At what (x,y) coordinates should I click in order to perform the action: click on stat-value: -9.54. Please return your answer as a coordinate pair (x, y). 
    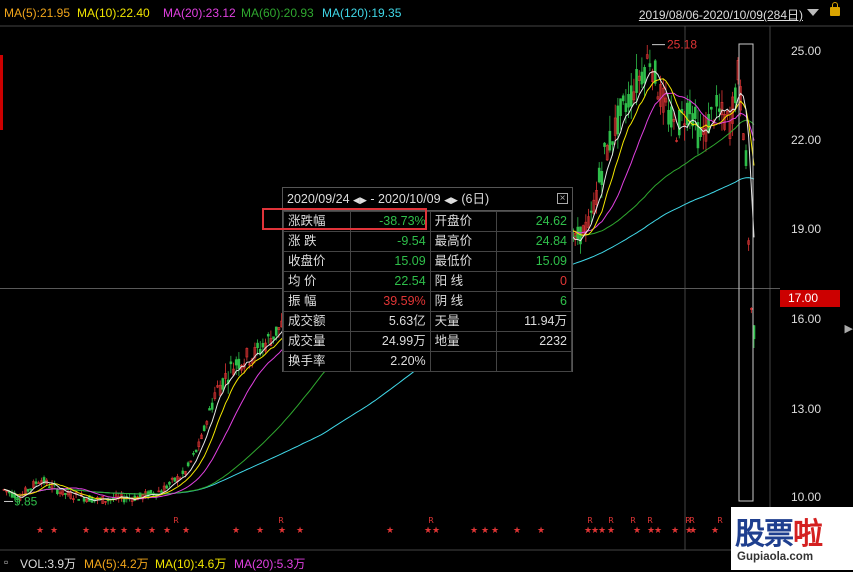
    Looking at the image, I should click on (390, 241).